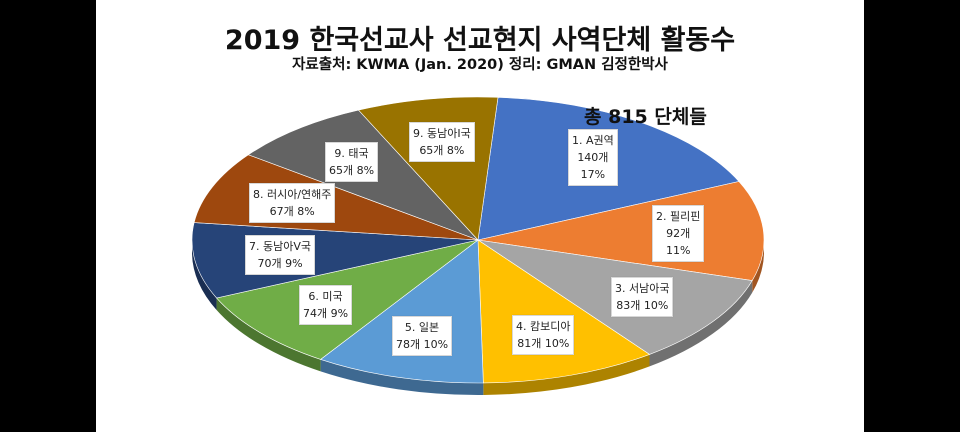 The image size is (960, 432). Describe the element at coordinates (593, 174) in the screenshot. I see `slice-label-pct: 17%` at that location.